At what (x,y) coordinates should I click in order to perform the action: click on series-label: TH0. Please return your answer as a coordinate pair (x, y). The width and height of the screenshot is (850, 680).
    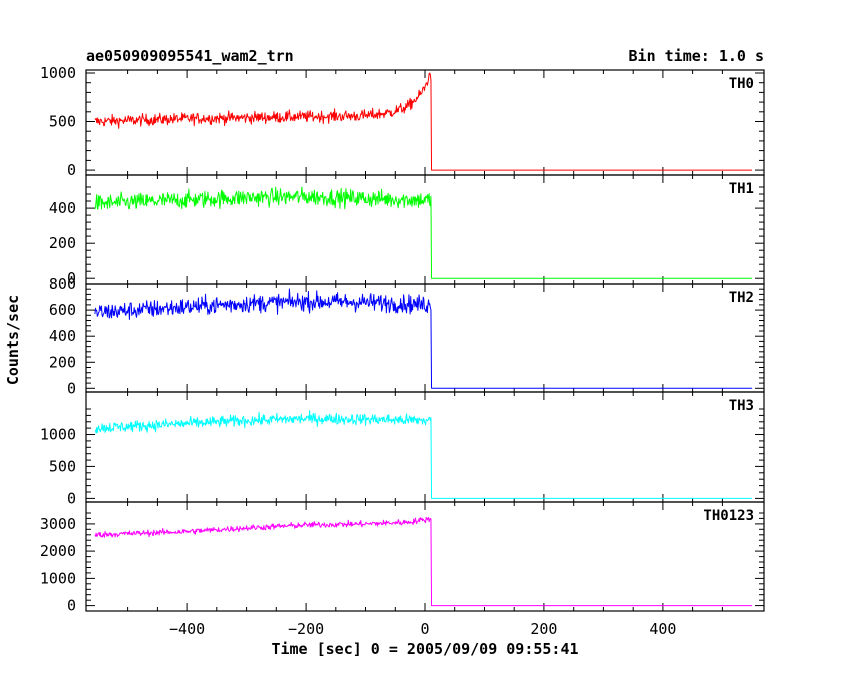
    Looking at the image, I should click on (741, 84).